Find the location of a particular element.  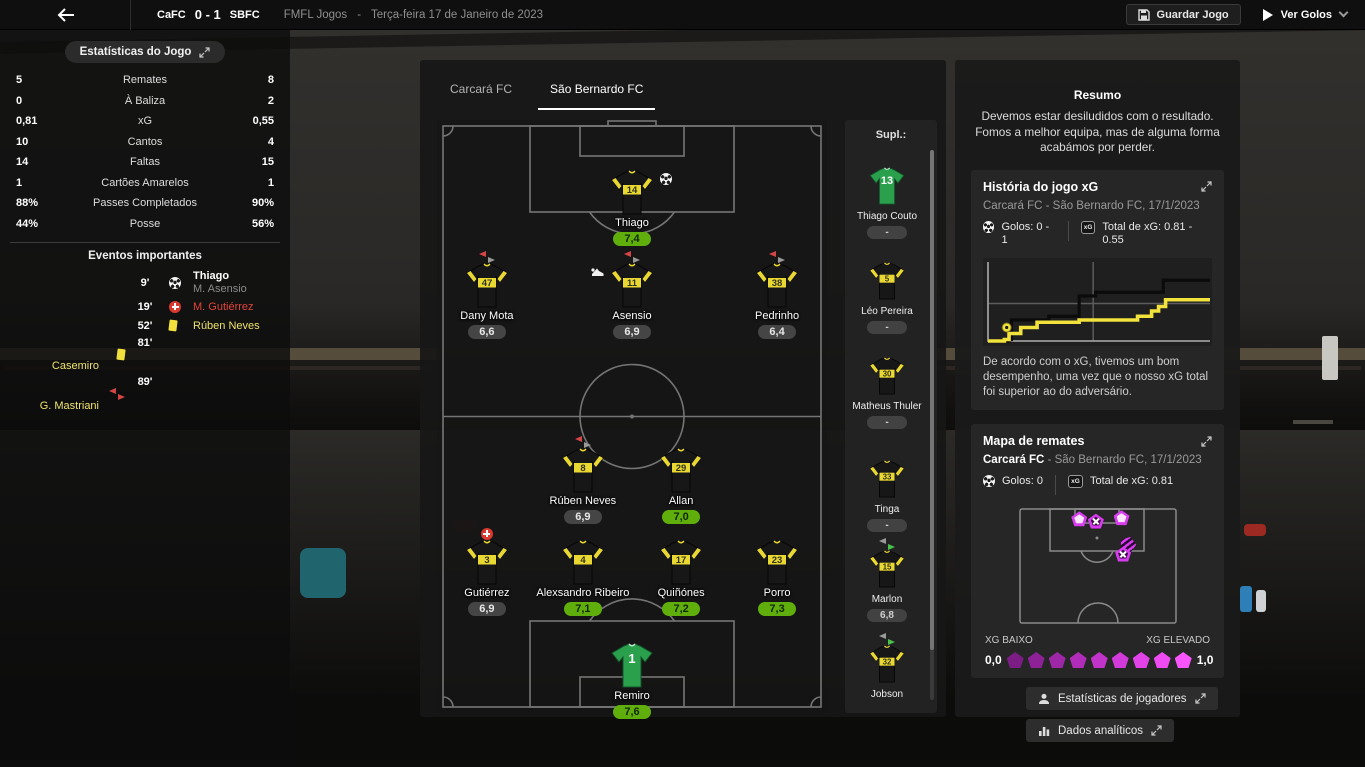

sub-tinga: 33 Tinga - is located at coordinates (887, 490).